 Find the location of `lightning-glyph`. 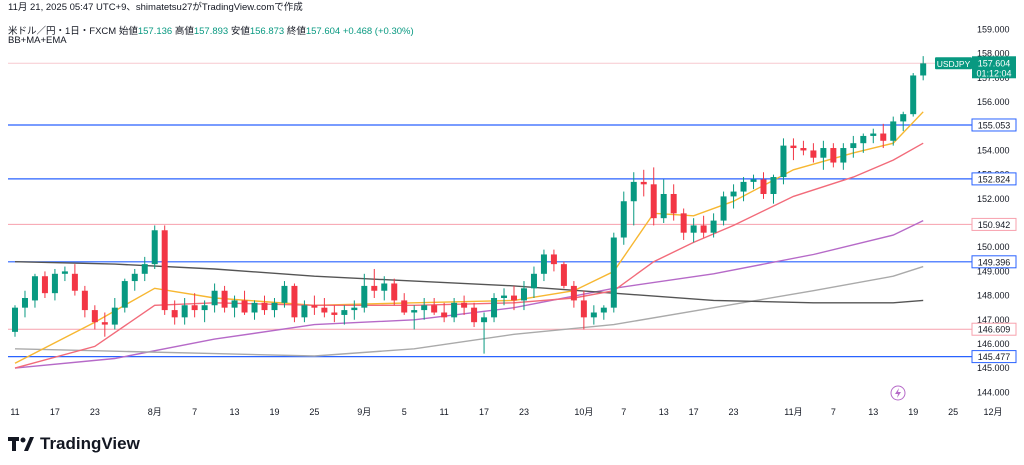

lightning-glyph is located at coordinates (898, 393).